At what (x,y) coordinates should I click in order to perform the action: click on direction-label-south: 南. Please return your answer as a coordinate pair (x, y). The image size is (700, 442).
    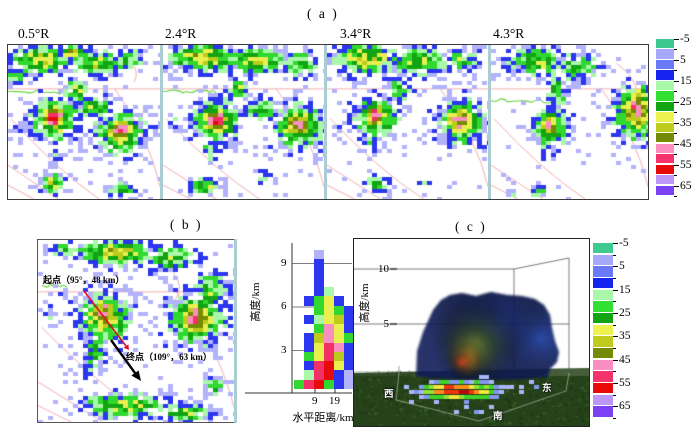
    Looking at the image, I should click on (498, 416).